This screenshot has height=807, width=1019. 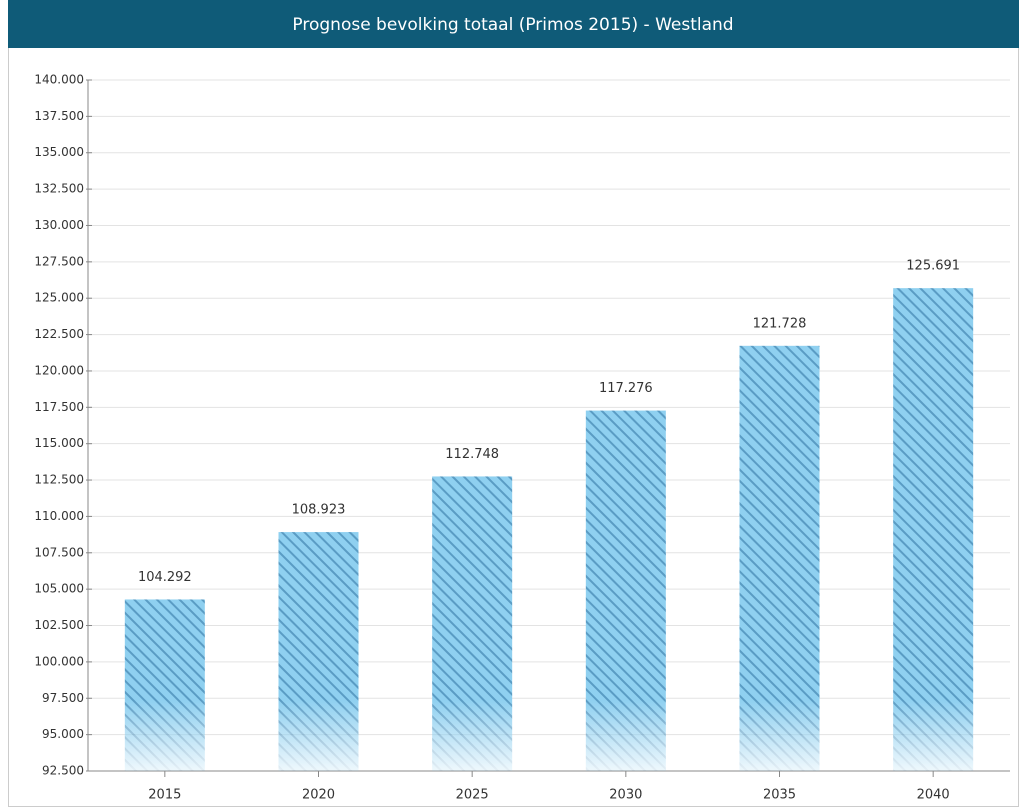 I want to click on y-tick-label: 137.500, so click(x=59, y=116).